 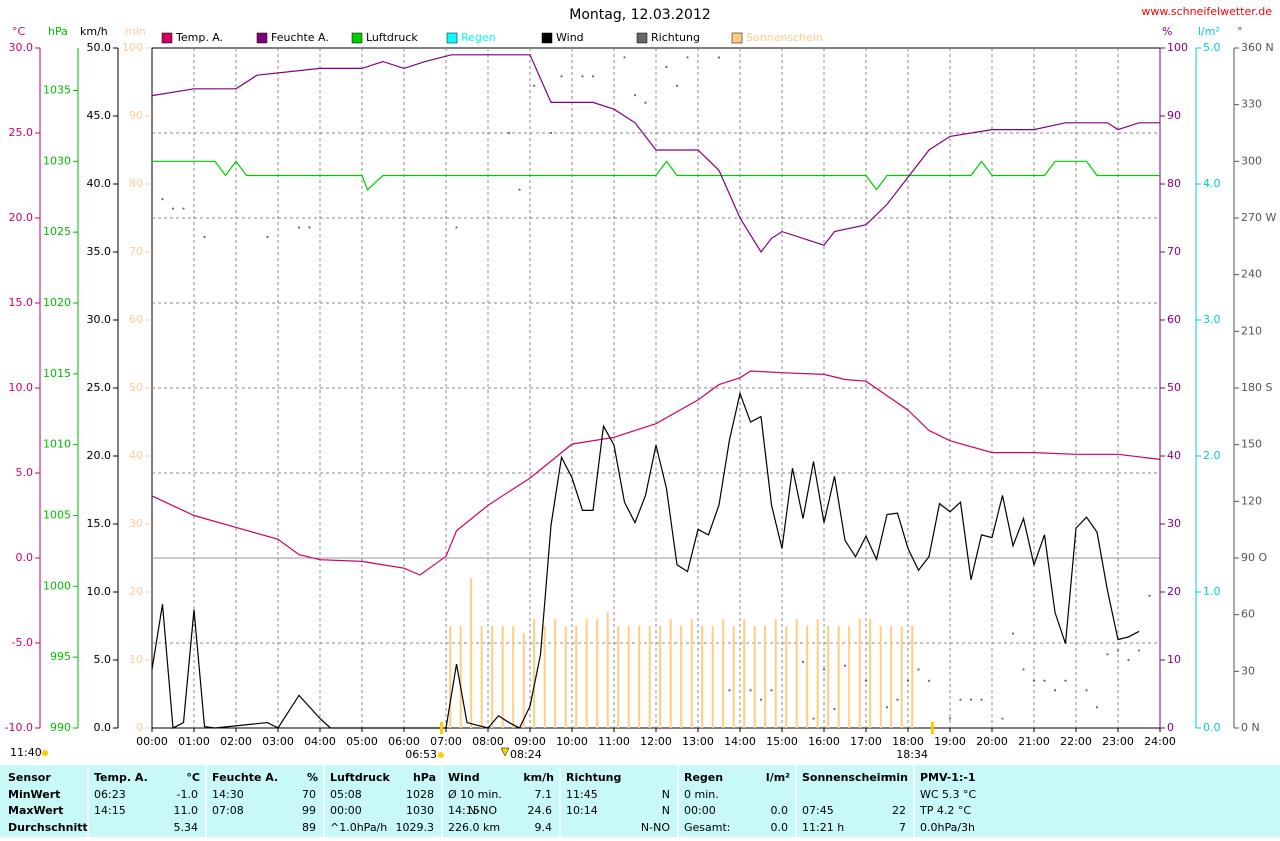 I want to click on table-cell: 07:45, so click(x=818, y=810).